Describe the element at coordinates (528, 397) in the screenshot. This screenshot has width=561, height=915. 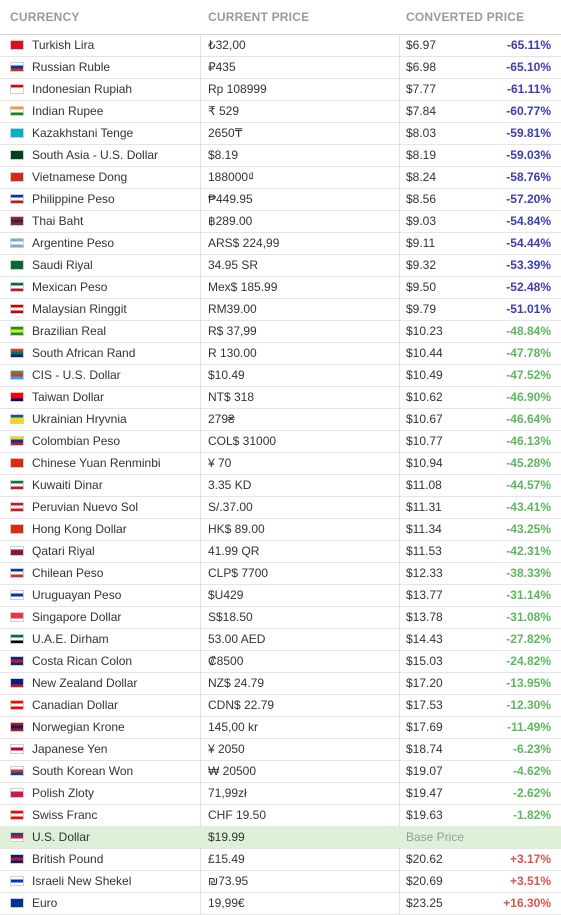
I see `percent-difference: -46.90%` at that location.